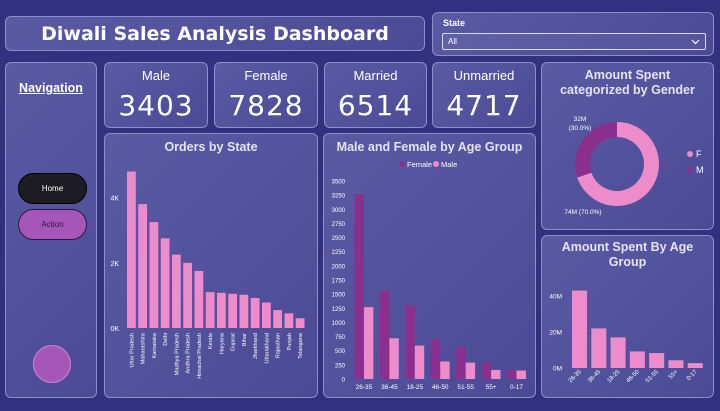 The height and width of the screenshot is (411, 720). What do you see at coordinates (402, 164) in the screenshot?
I see `legend-swatch-female` at bounding box center [402, 164].